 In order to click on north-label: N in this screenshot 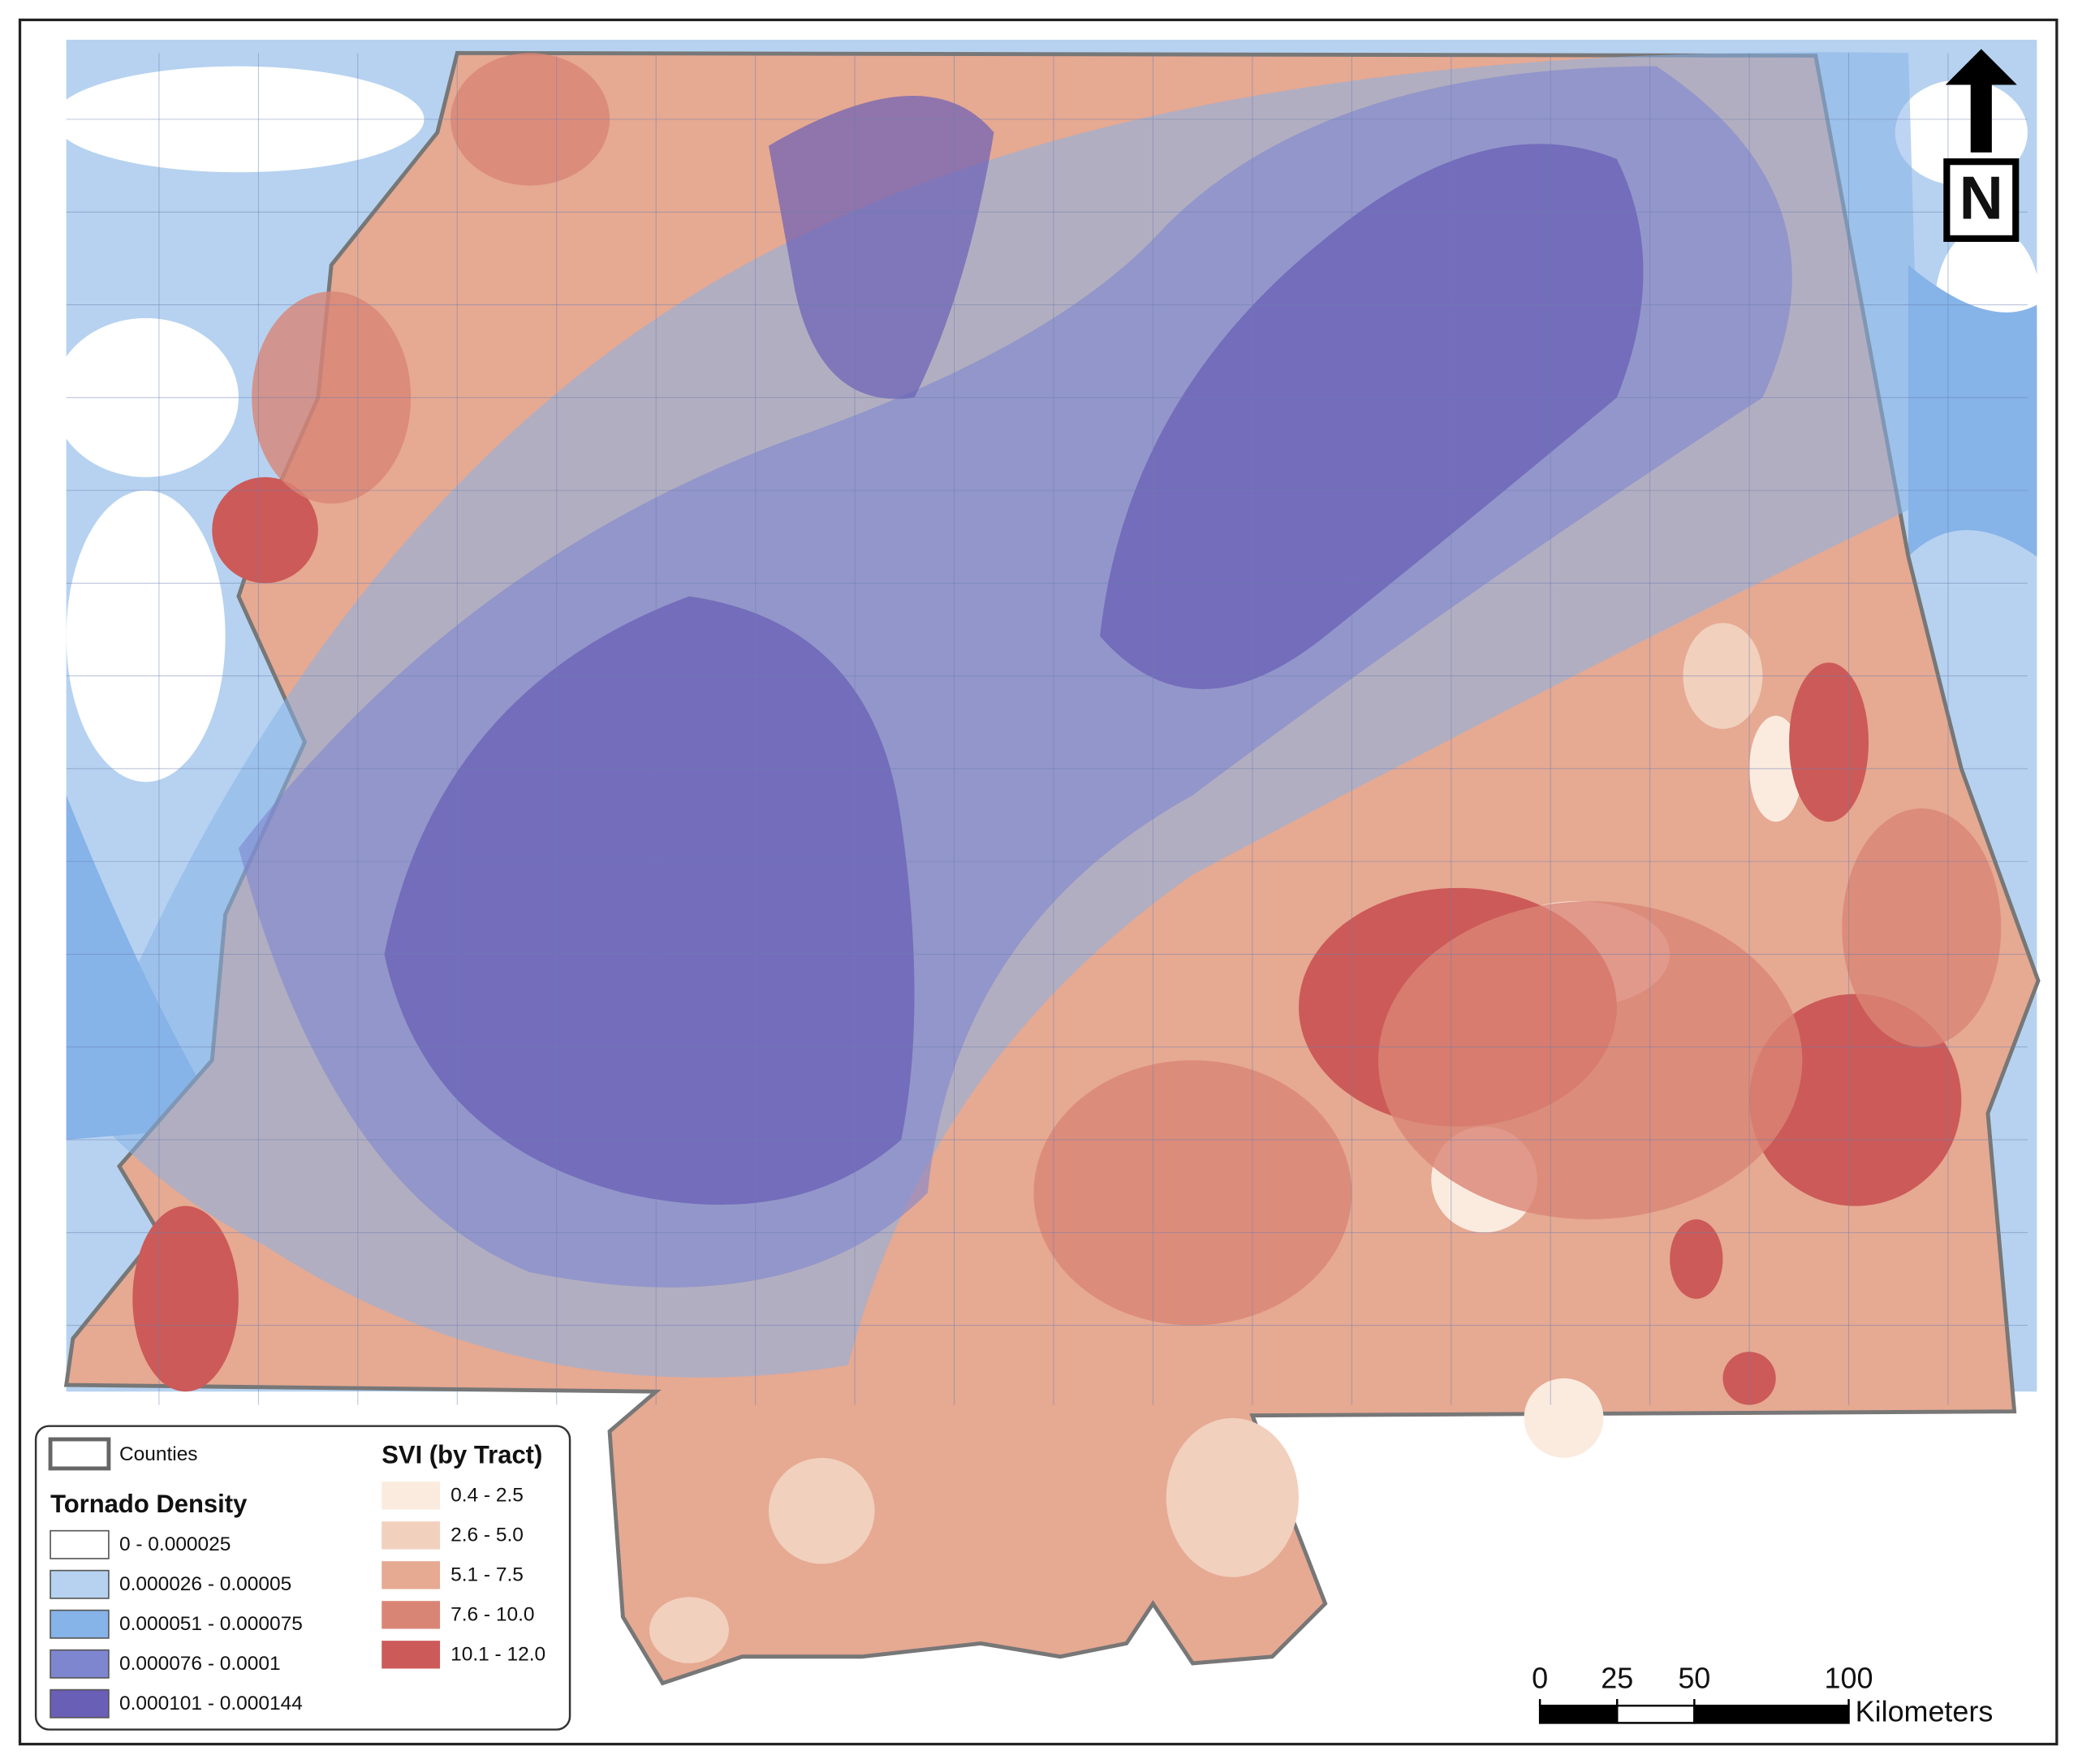, I will do `click(1981, 198)`.